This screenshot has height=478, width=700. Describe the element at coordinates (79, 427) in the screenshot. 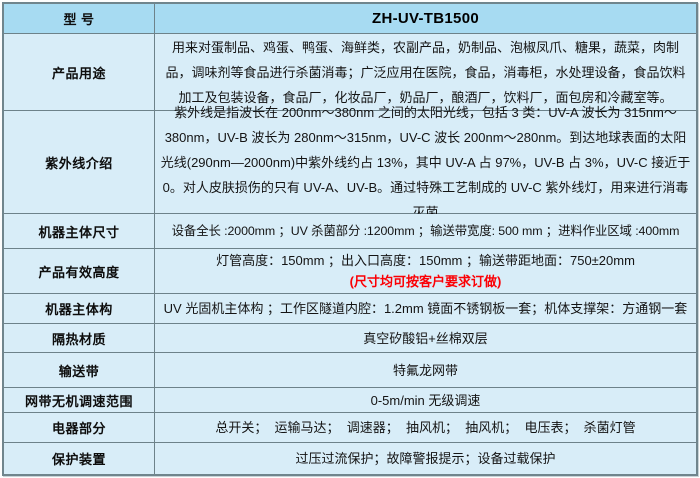

I see `row-label: 电器部分` at that location.